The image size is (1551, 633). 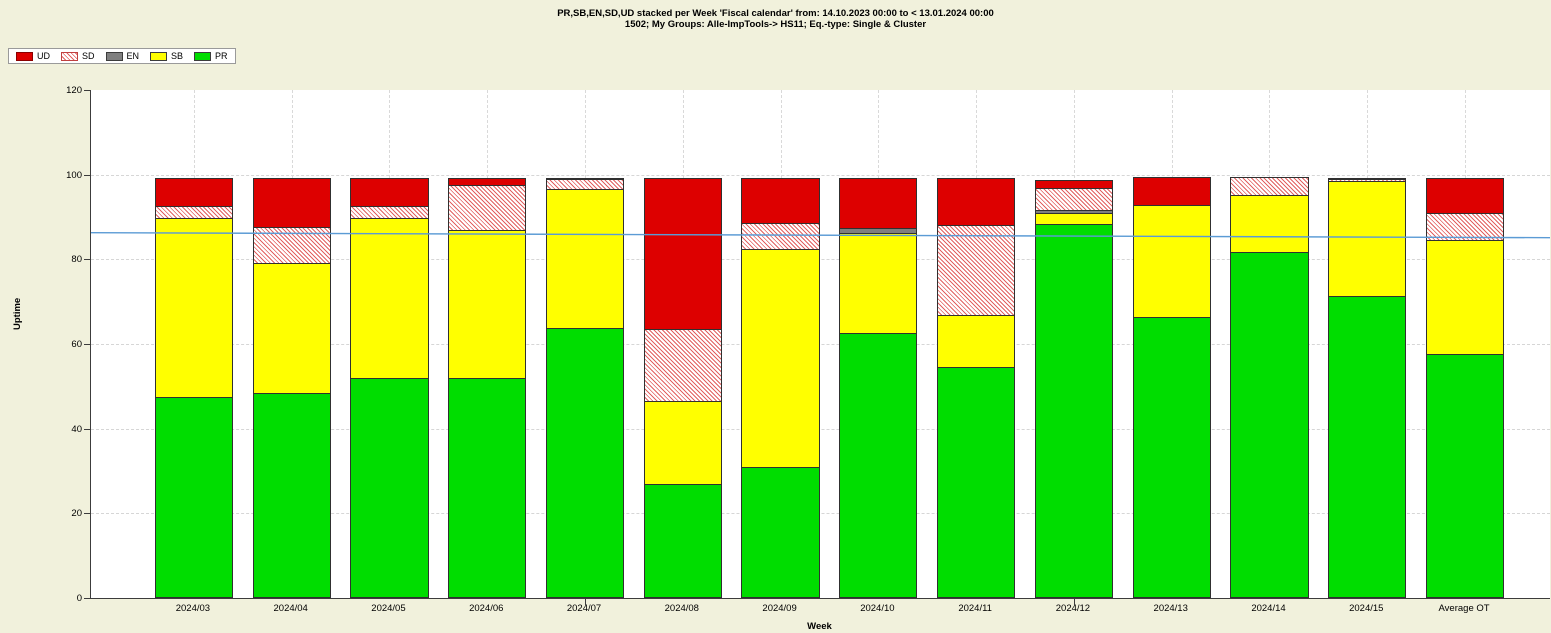 I want to click on y-tick-label-100: 100, so click(x=74, y=175).